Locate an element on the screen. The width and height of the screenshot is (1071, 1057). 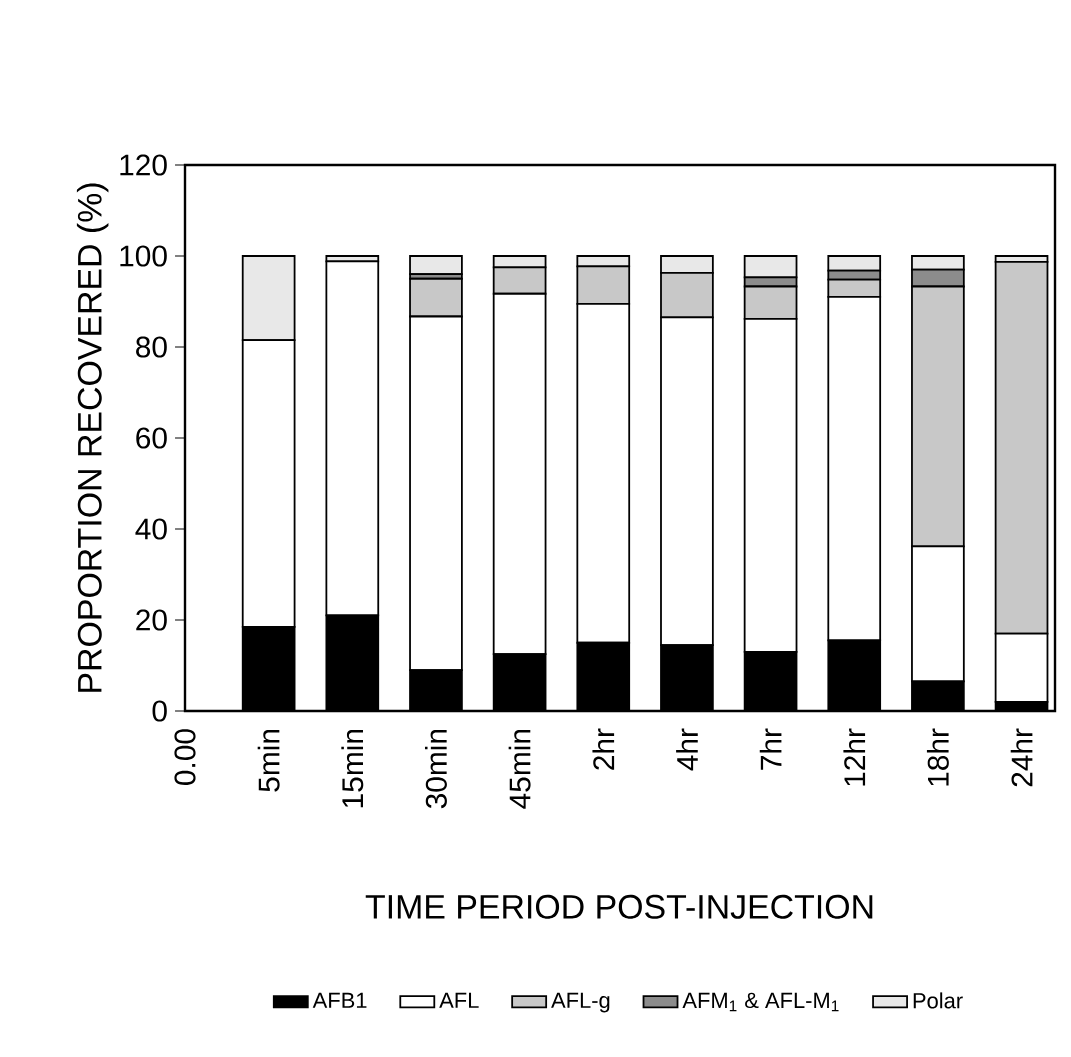
y-tick-label: 80 is located at coordinates (151, 347).